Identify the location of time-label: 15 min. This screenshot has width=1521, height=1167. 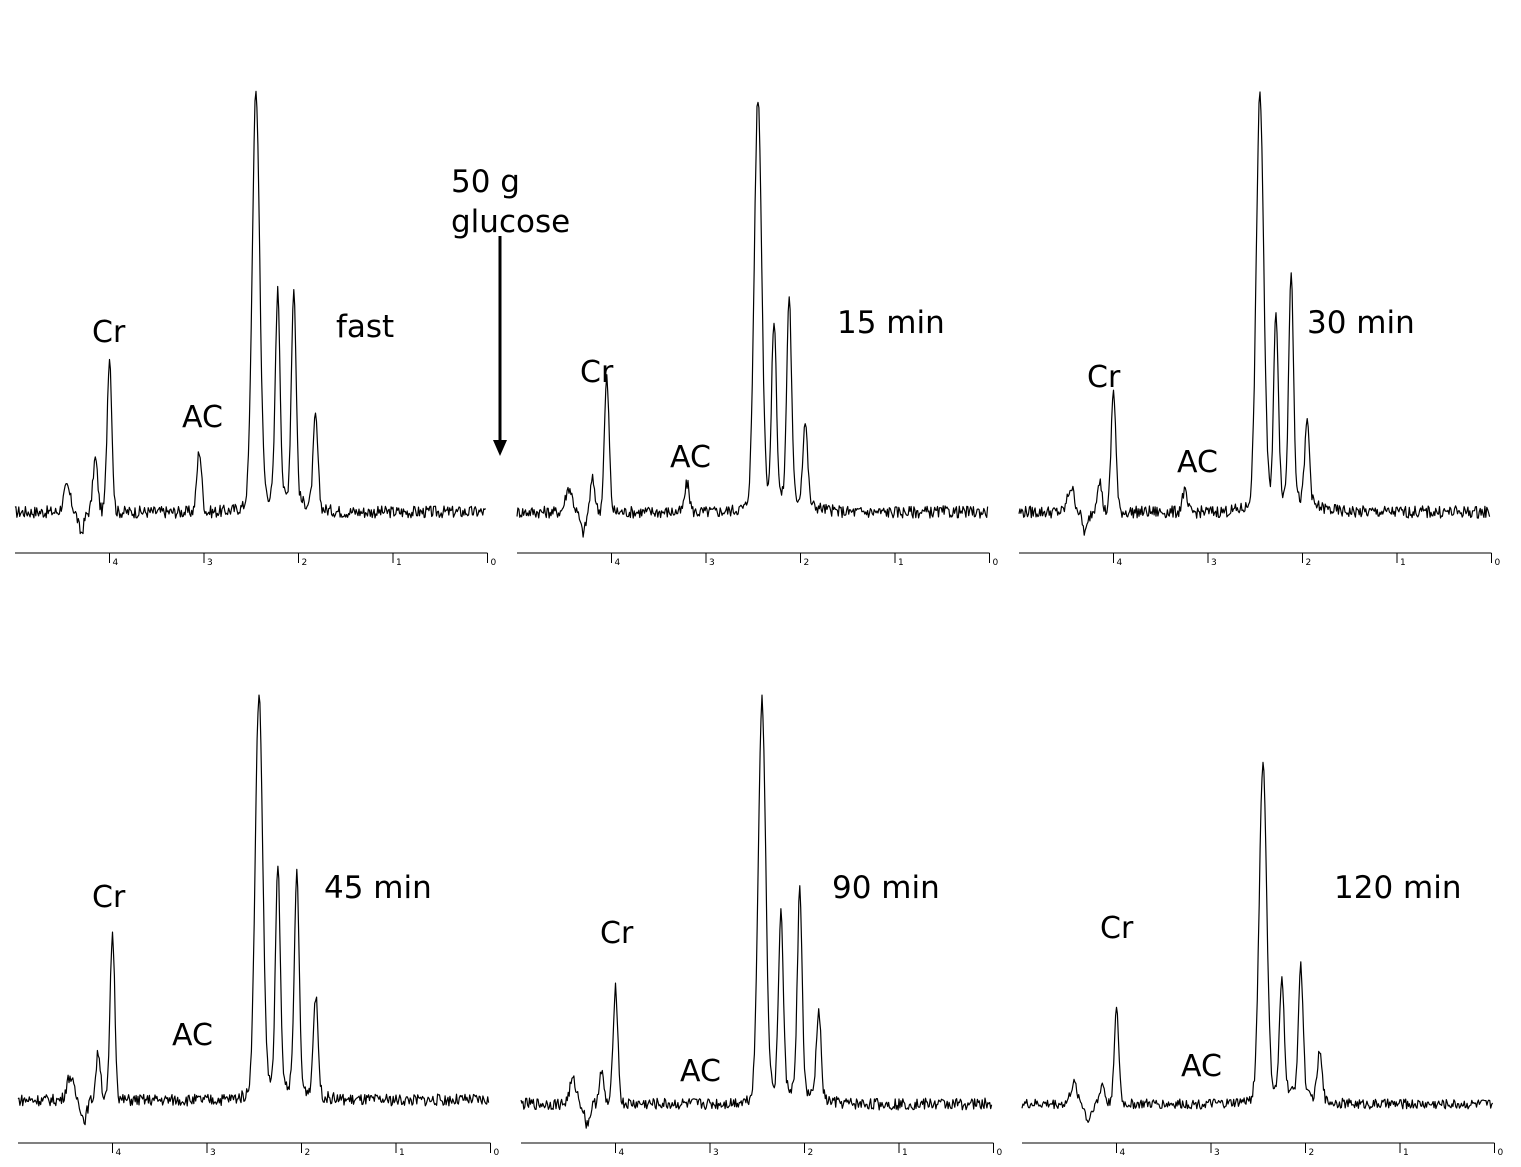
(891, 323).